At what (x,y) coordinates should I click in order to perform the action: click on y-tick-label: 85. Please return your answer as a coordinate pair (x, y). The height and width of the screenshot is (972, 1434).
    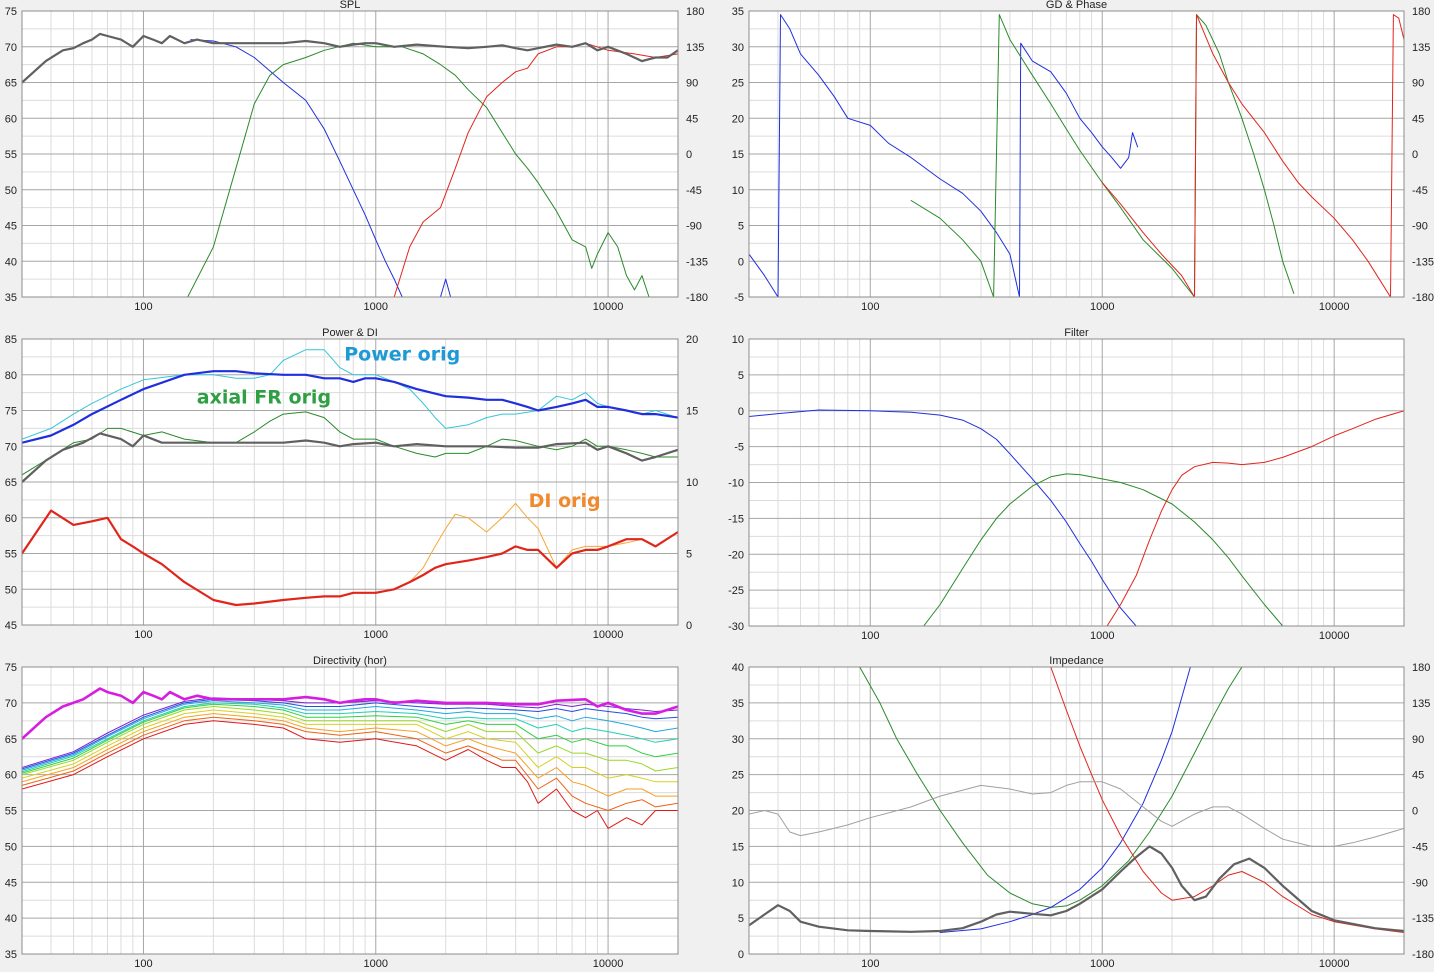
    Looking at the image, I should click on (11, 340).